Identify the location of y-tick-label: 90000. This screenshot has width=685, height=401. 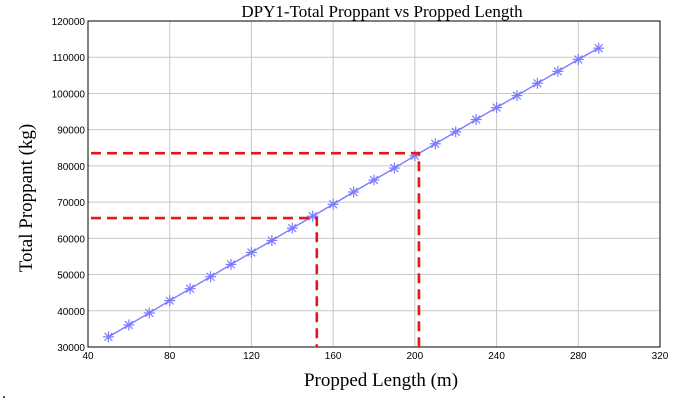
(71, 131).